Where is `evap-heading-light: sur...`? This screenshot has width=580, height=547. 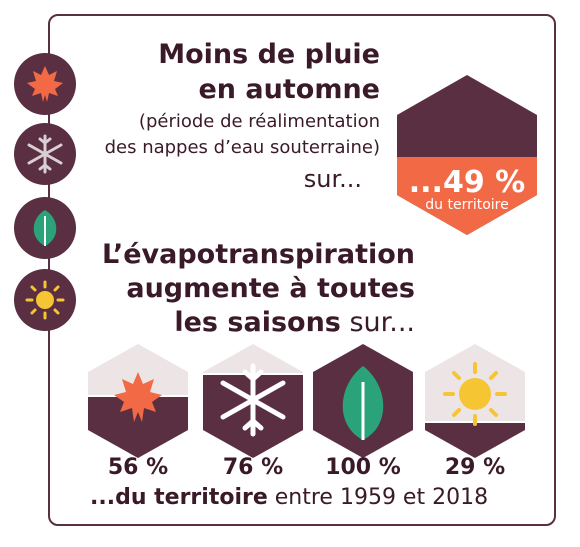 evap-heading-light: sur... is located at coordinates (377, 322).